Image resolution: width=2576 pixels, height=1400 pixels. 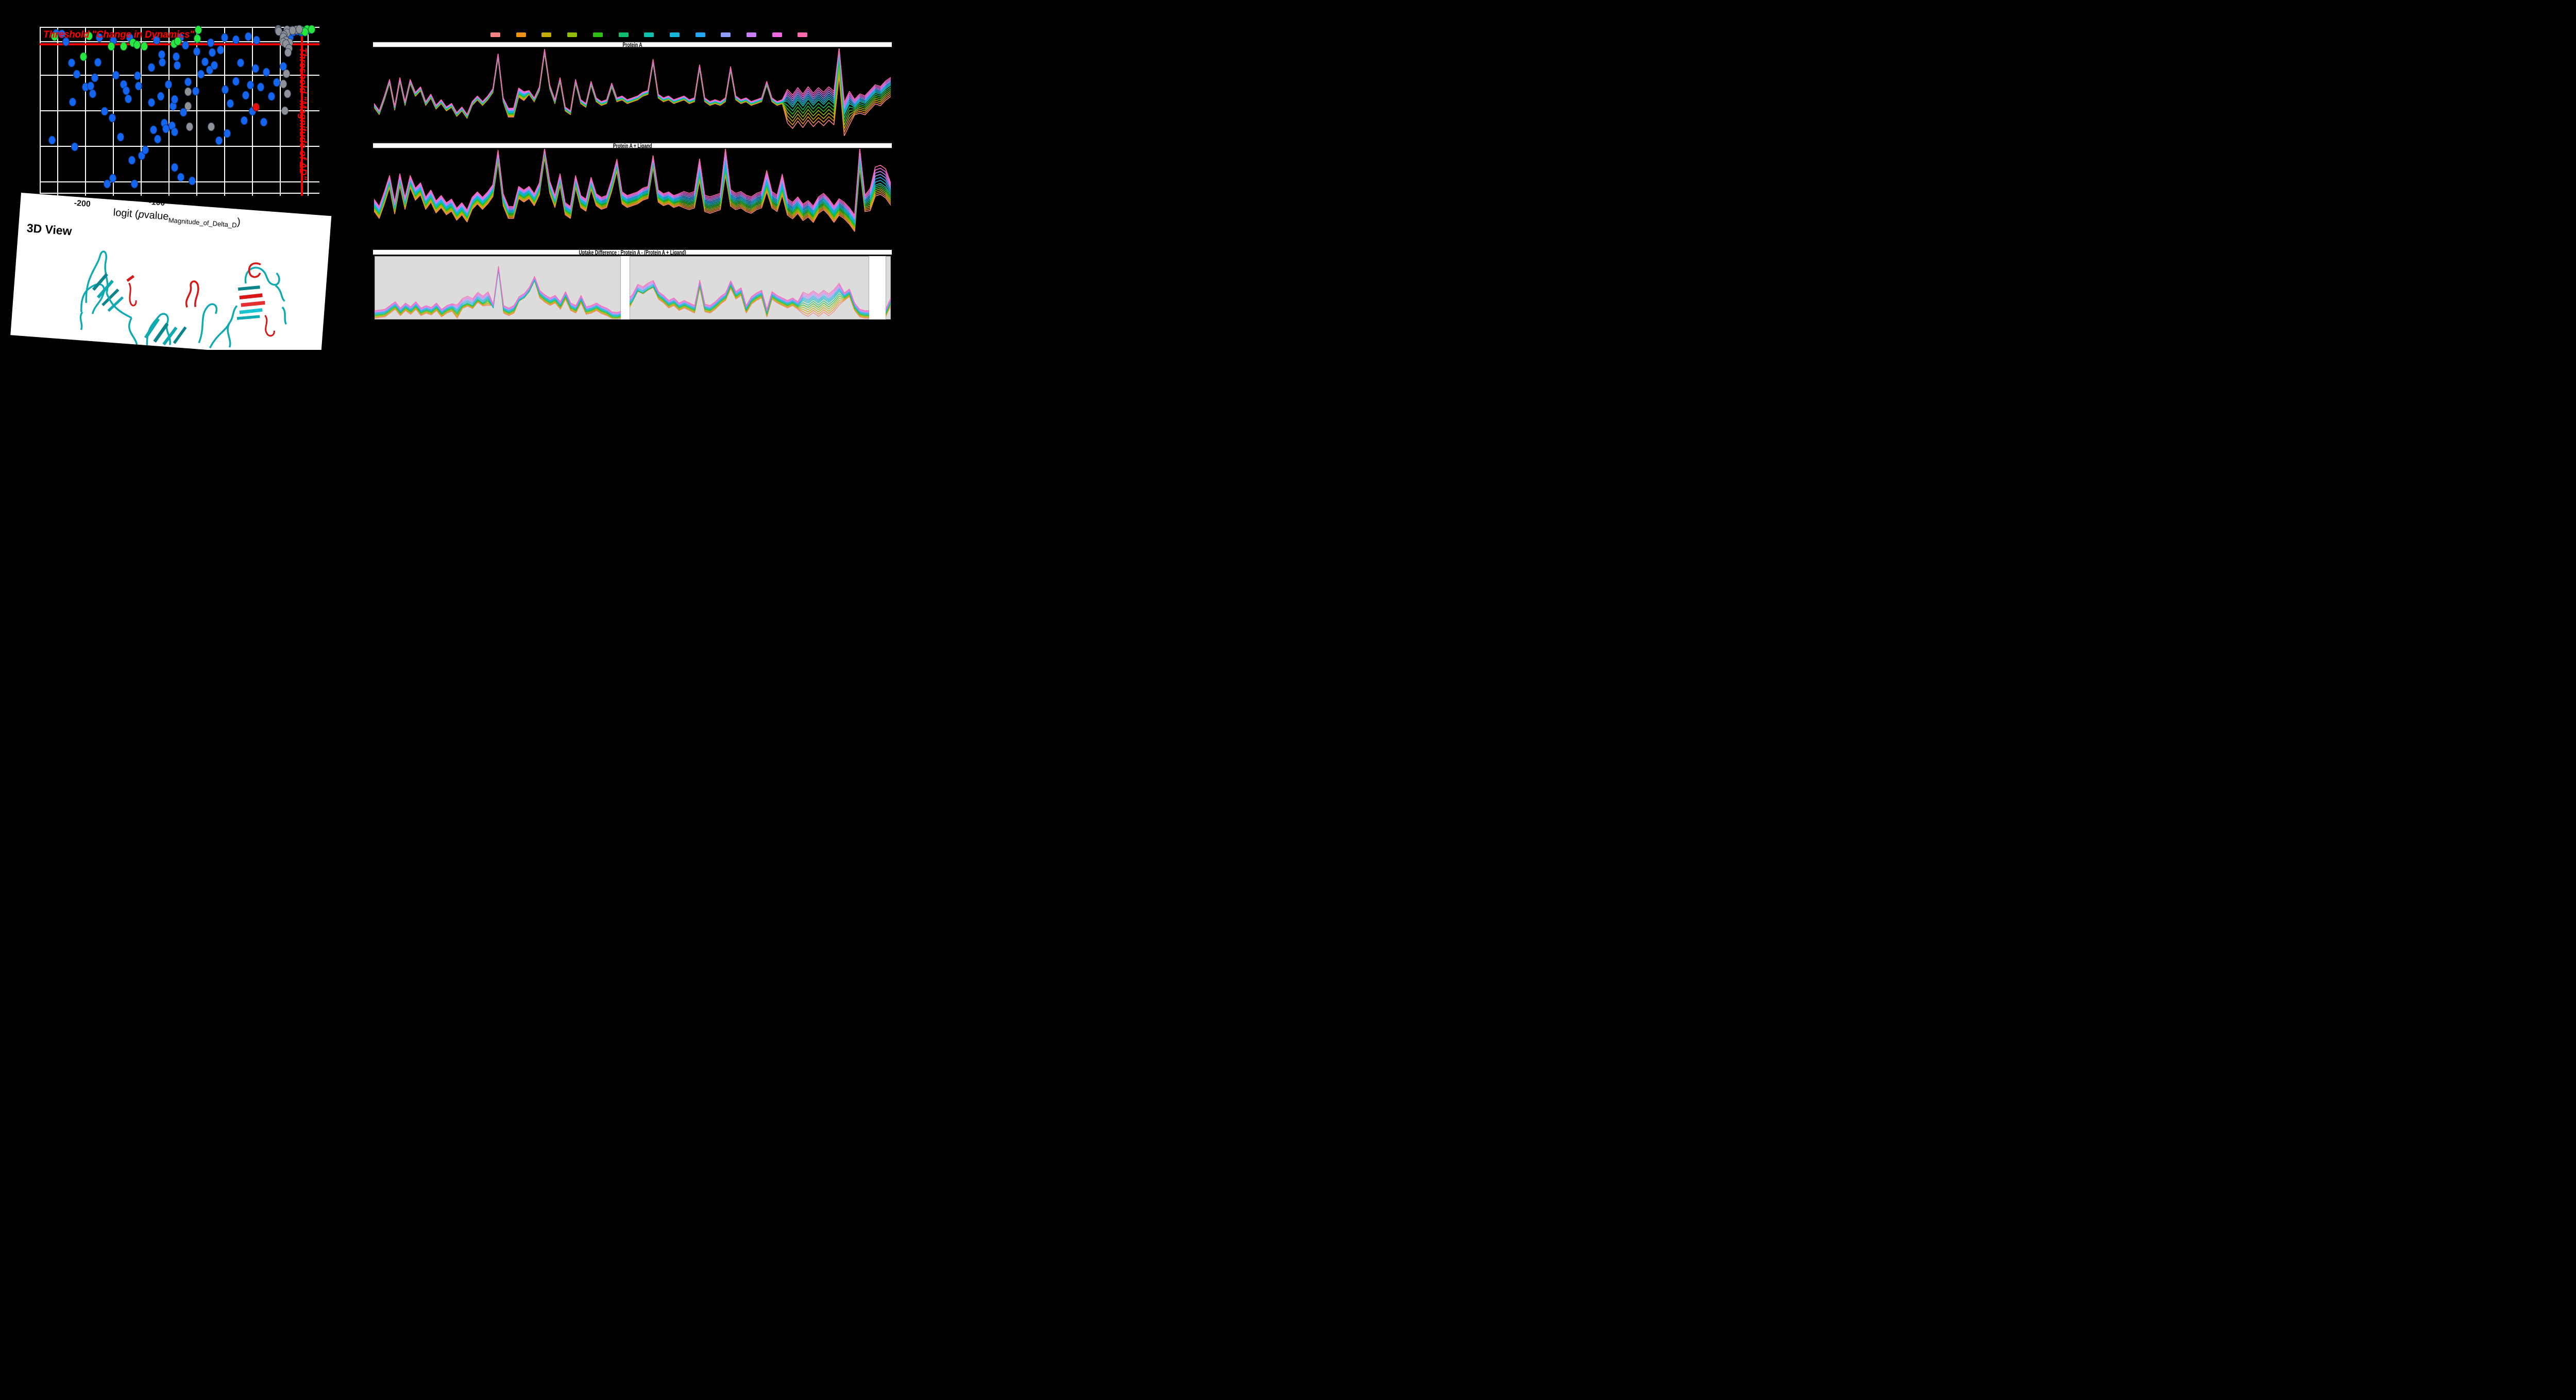 What do you see at coordinates (633, 287) in the screenshot?
I see `uptake-chart-difference` at bounding box center [633, 287].